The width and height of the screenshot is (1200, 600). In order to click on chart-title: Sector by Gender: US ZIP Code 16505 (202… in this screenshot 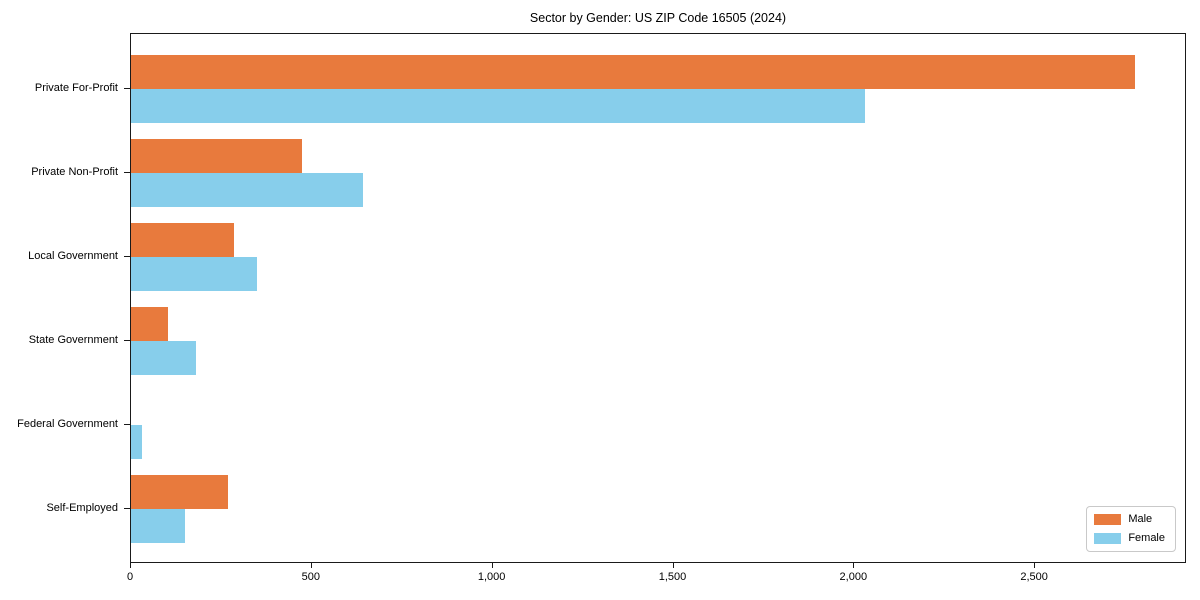, I will do `click(658, 18)`.